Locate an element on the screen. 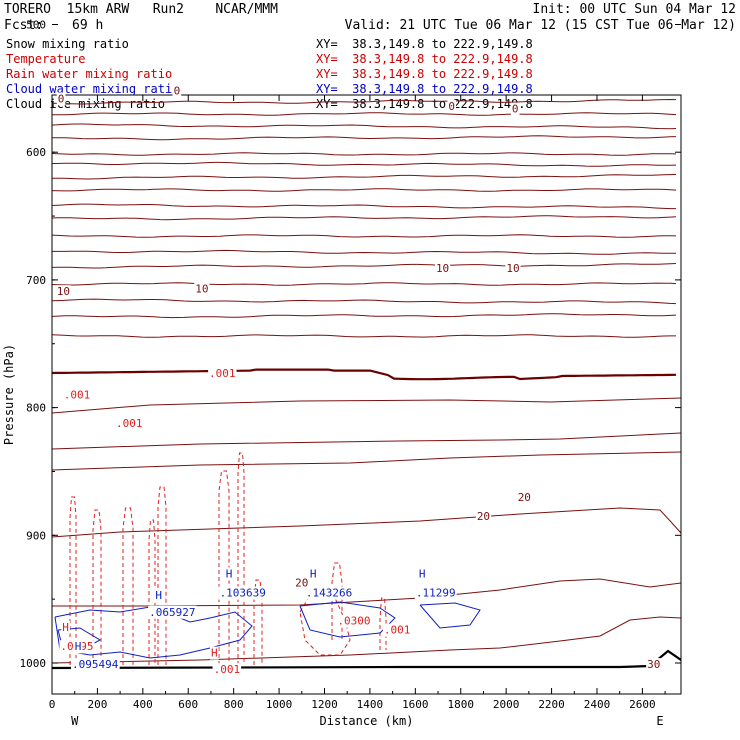 This screenshot has width=740, height=740. isotherm-label: 30 is located at coordinates (653, 664).